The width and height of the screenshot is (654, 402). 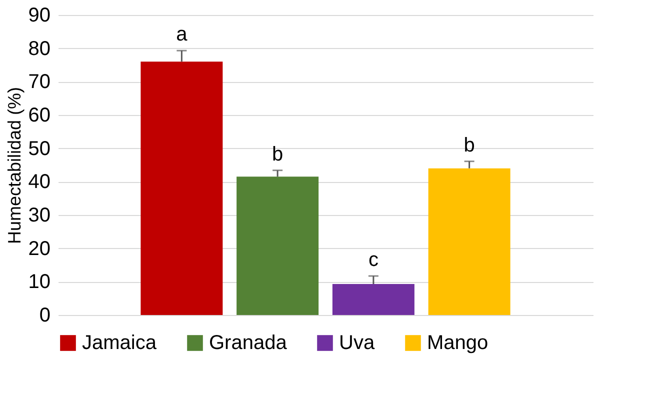 I want to click on y-tick-label: 30, so click(x=39, y=215).